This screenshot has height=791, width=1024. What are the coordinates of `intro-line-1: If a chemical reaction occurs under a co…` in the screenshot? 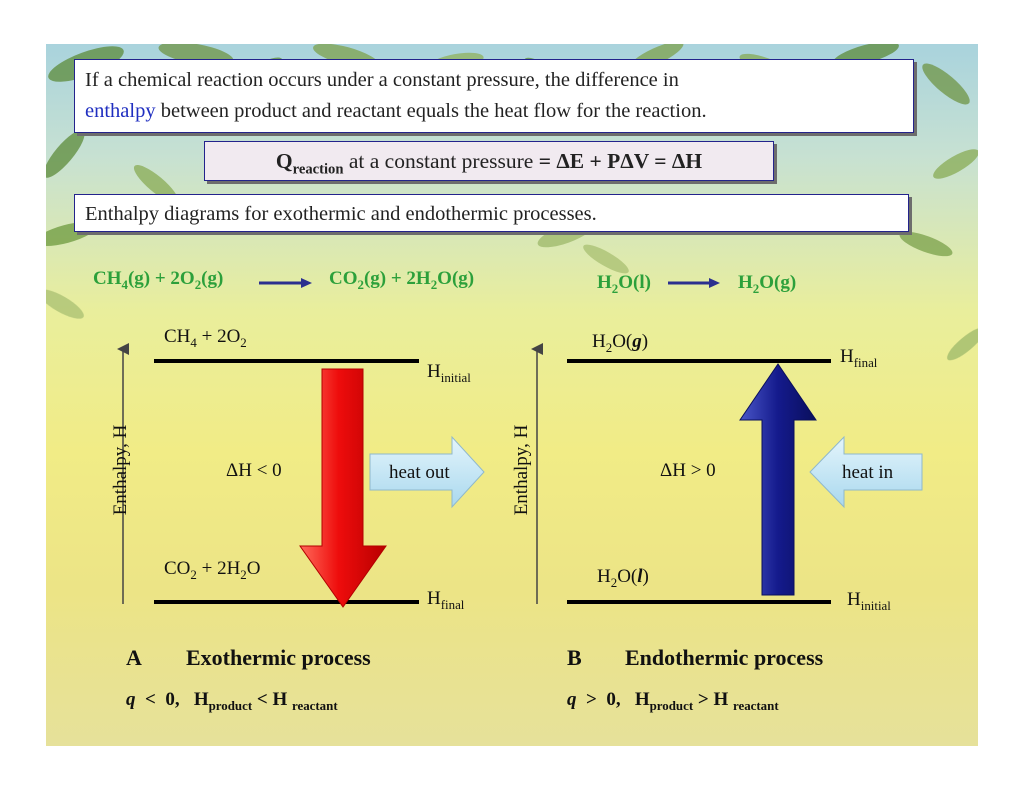 It's located at (382, 80).